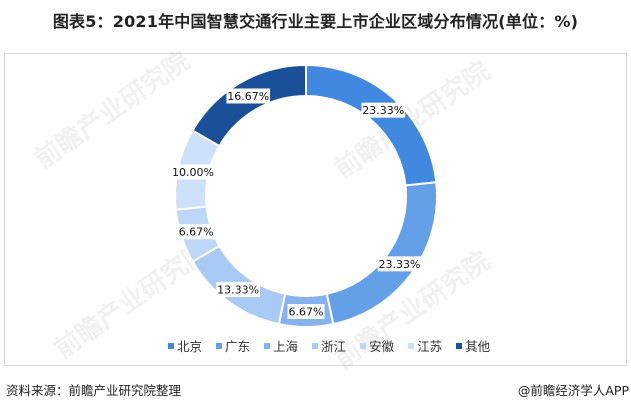  What do you see at coordinates (371, 125) in the screenshot?
I see `donut-slice-北京` at bounding box center [371, 125].